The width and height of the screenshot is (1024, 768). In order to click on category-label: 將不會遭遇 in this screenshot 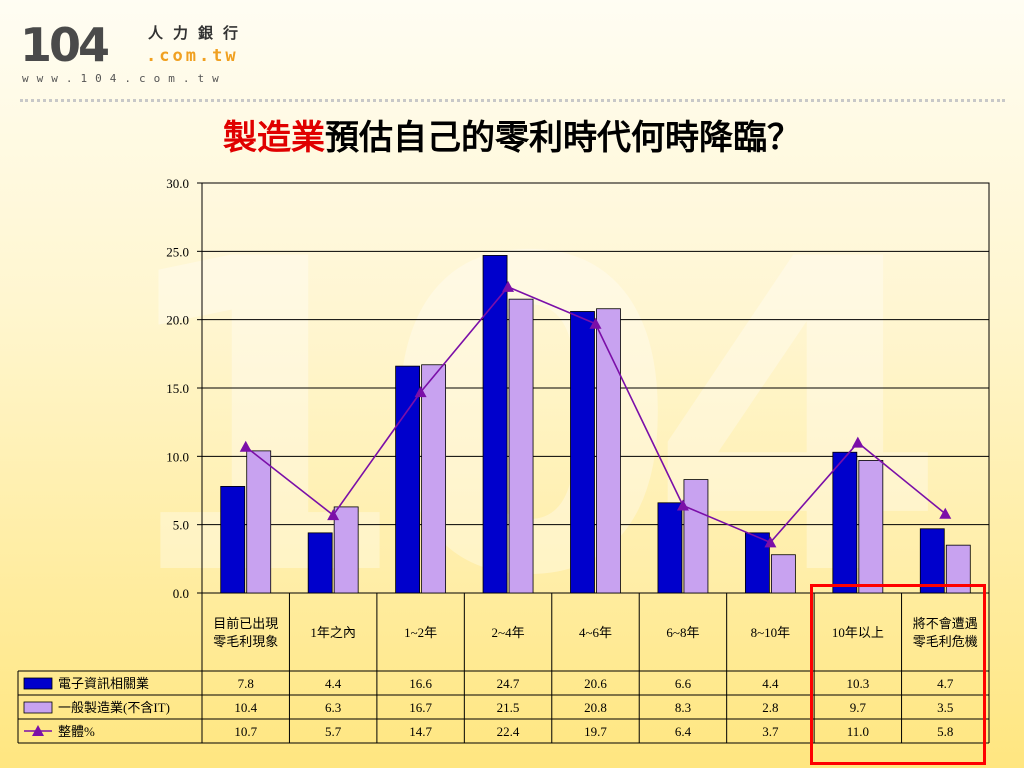, I will do `click(945, 623)`.